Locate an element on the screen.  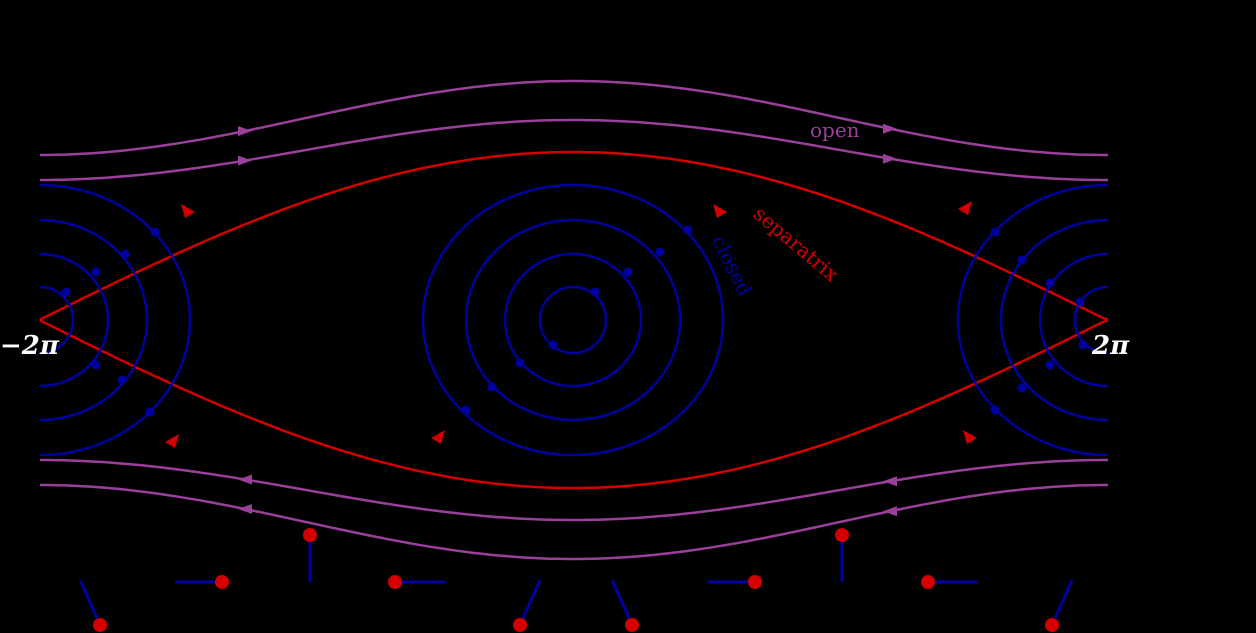
label-closed: closed is located at coordinates (732, 265).